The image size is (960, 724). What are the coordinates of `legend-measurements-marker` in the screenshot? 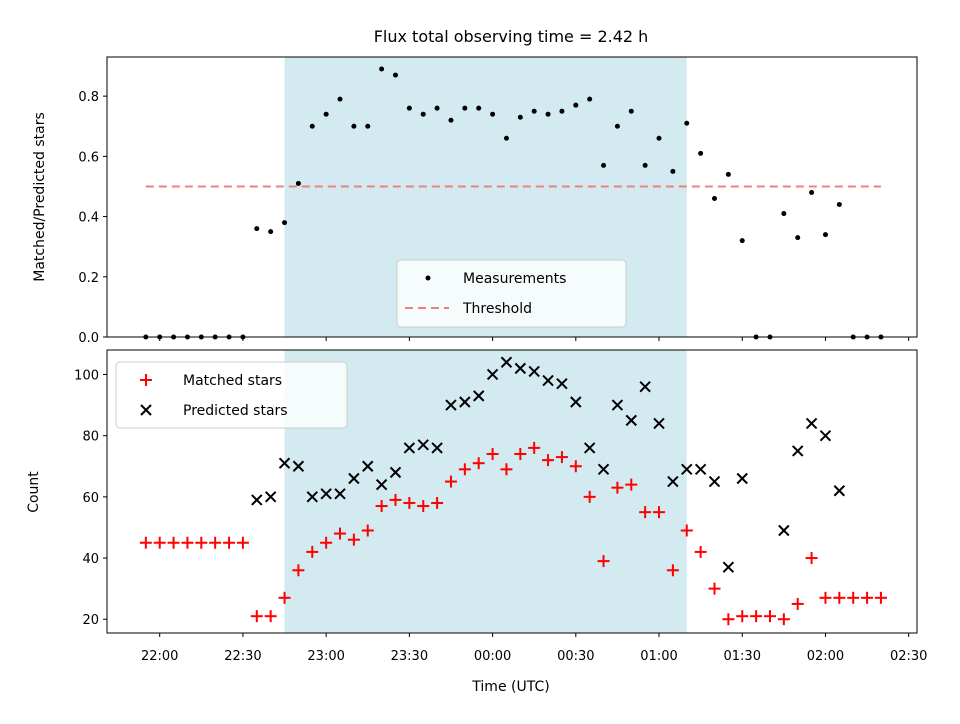 It's located at (428, 278).